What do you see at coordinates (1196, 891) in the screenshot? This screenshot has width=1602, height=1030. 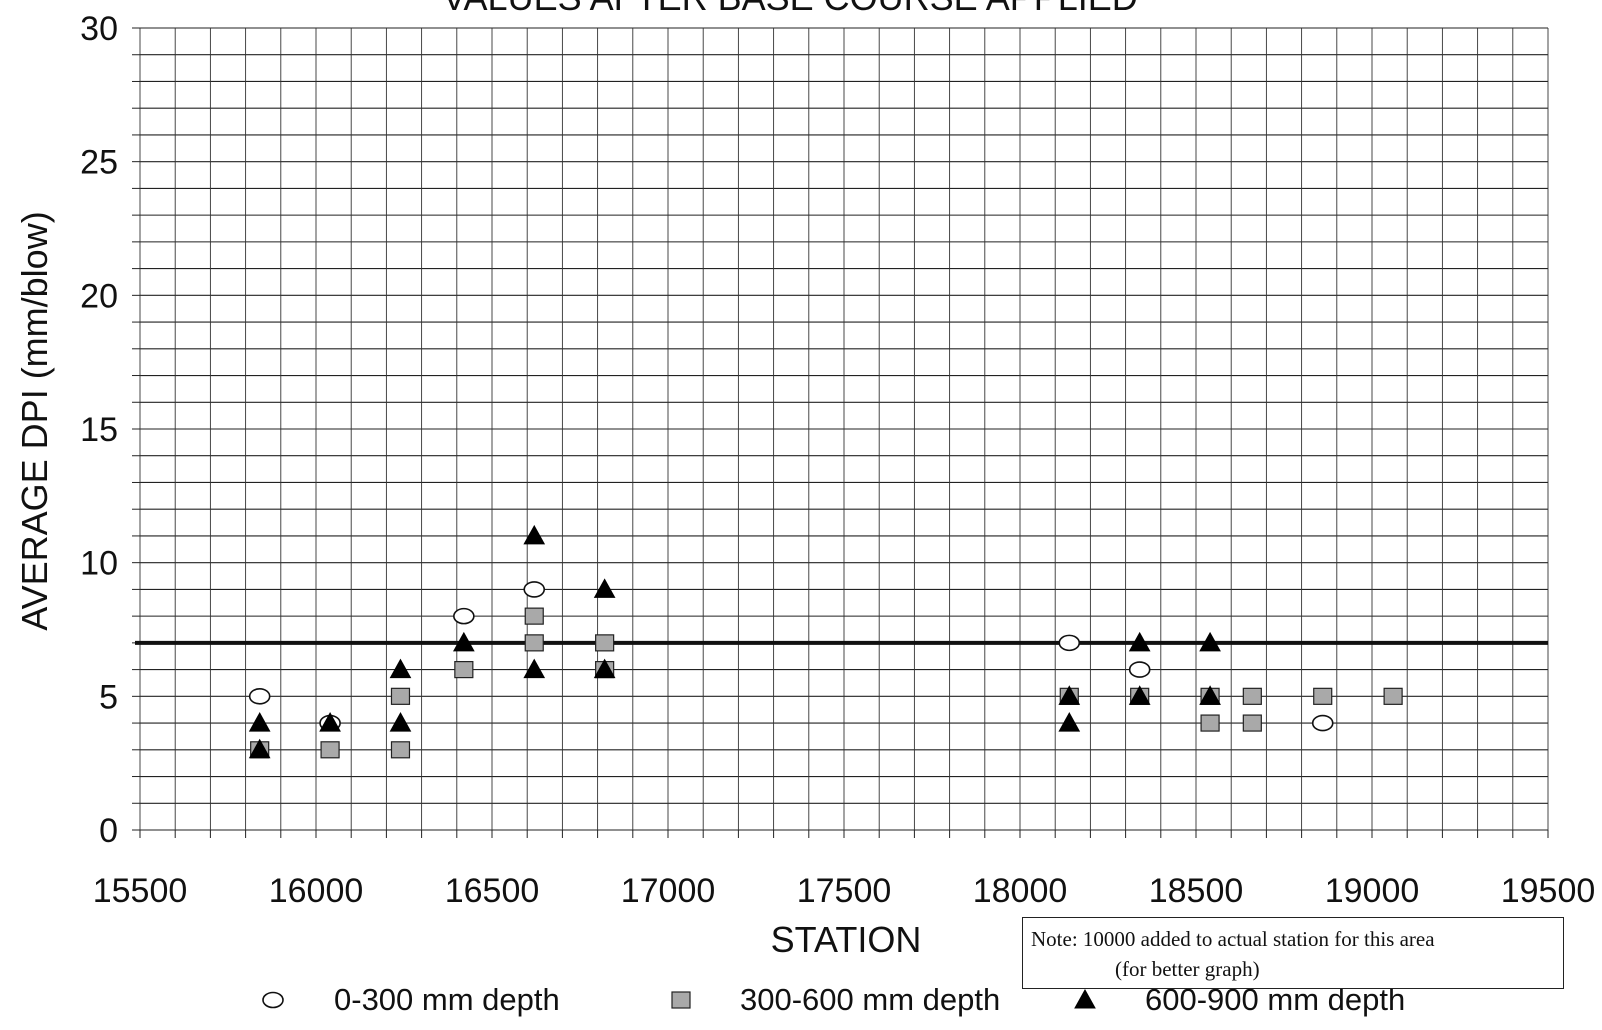 I see `x-tick-label: 18500` at bounding box center [1196, 891].